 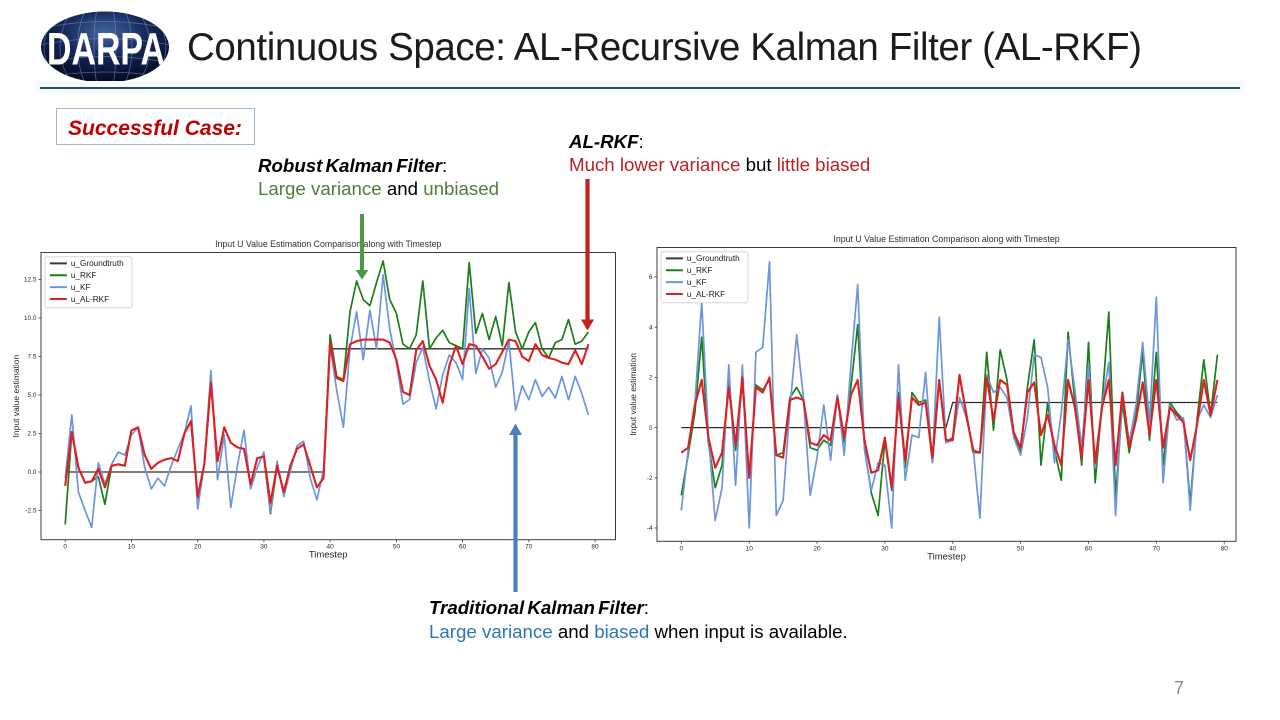 I want to click on svg-text: 2, so click(x=651, y=378).